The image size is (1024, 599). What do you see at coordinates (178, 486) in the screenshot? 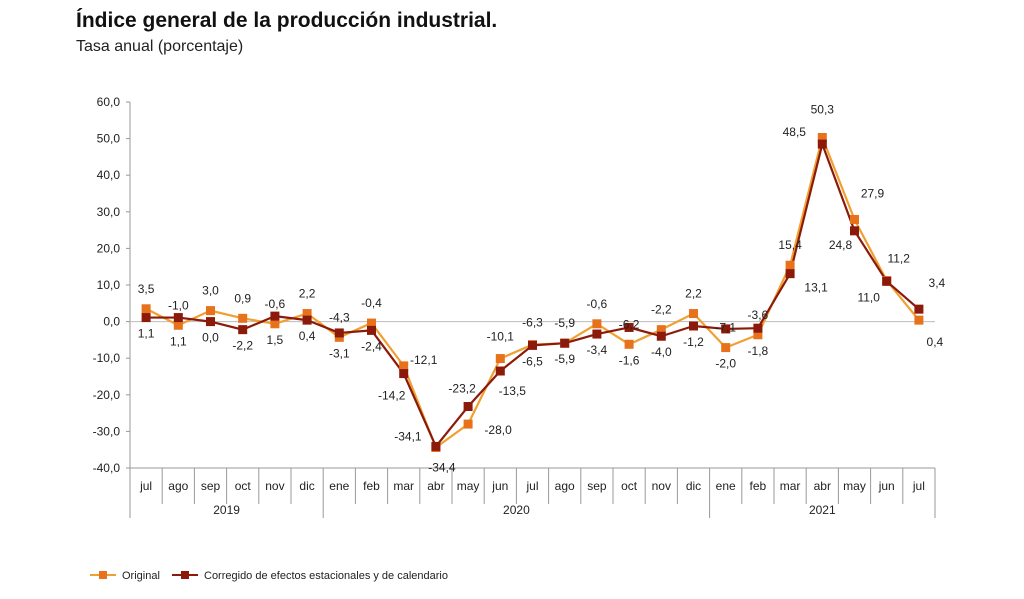
I see `x-tick-label: ago` at bounding box center [178, 486].